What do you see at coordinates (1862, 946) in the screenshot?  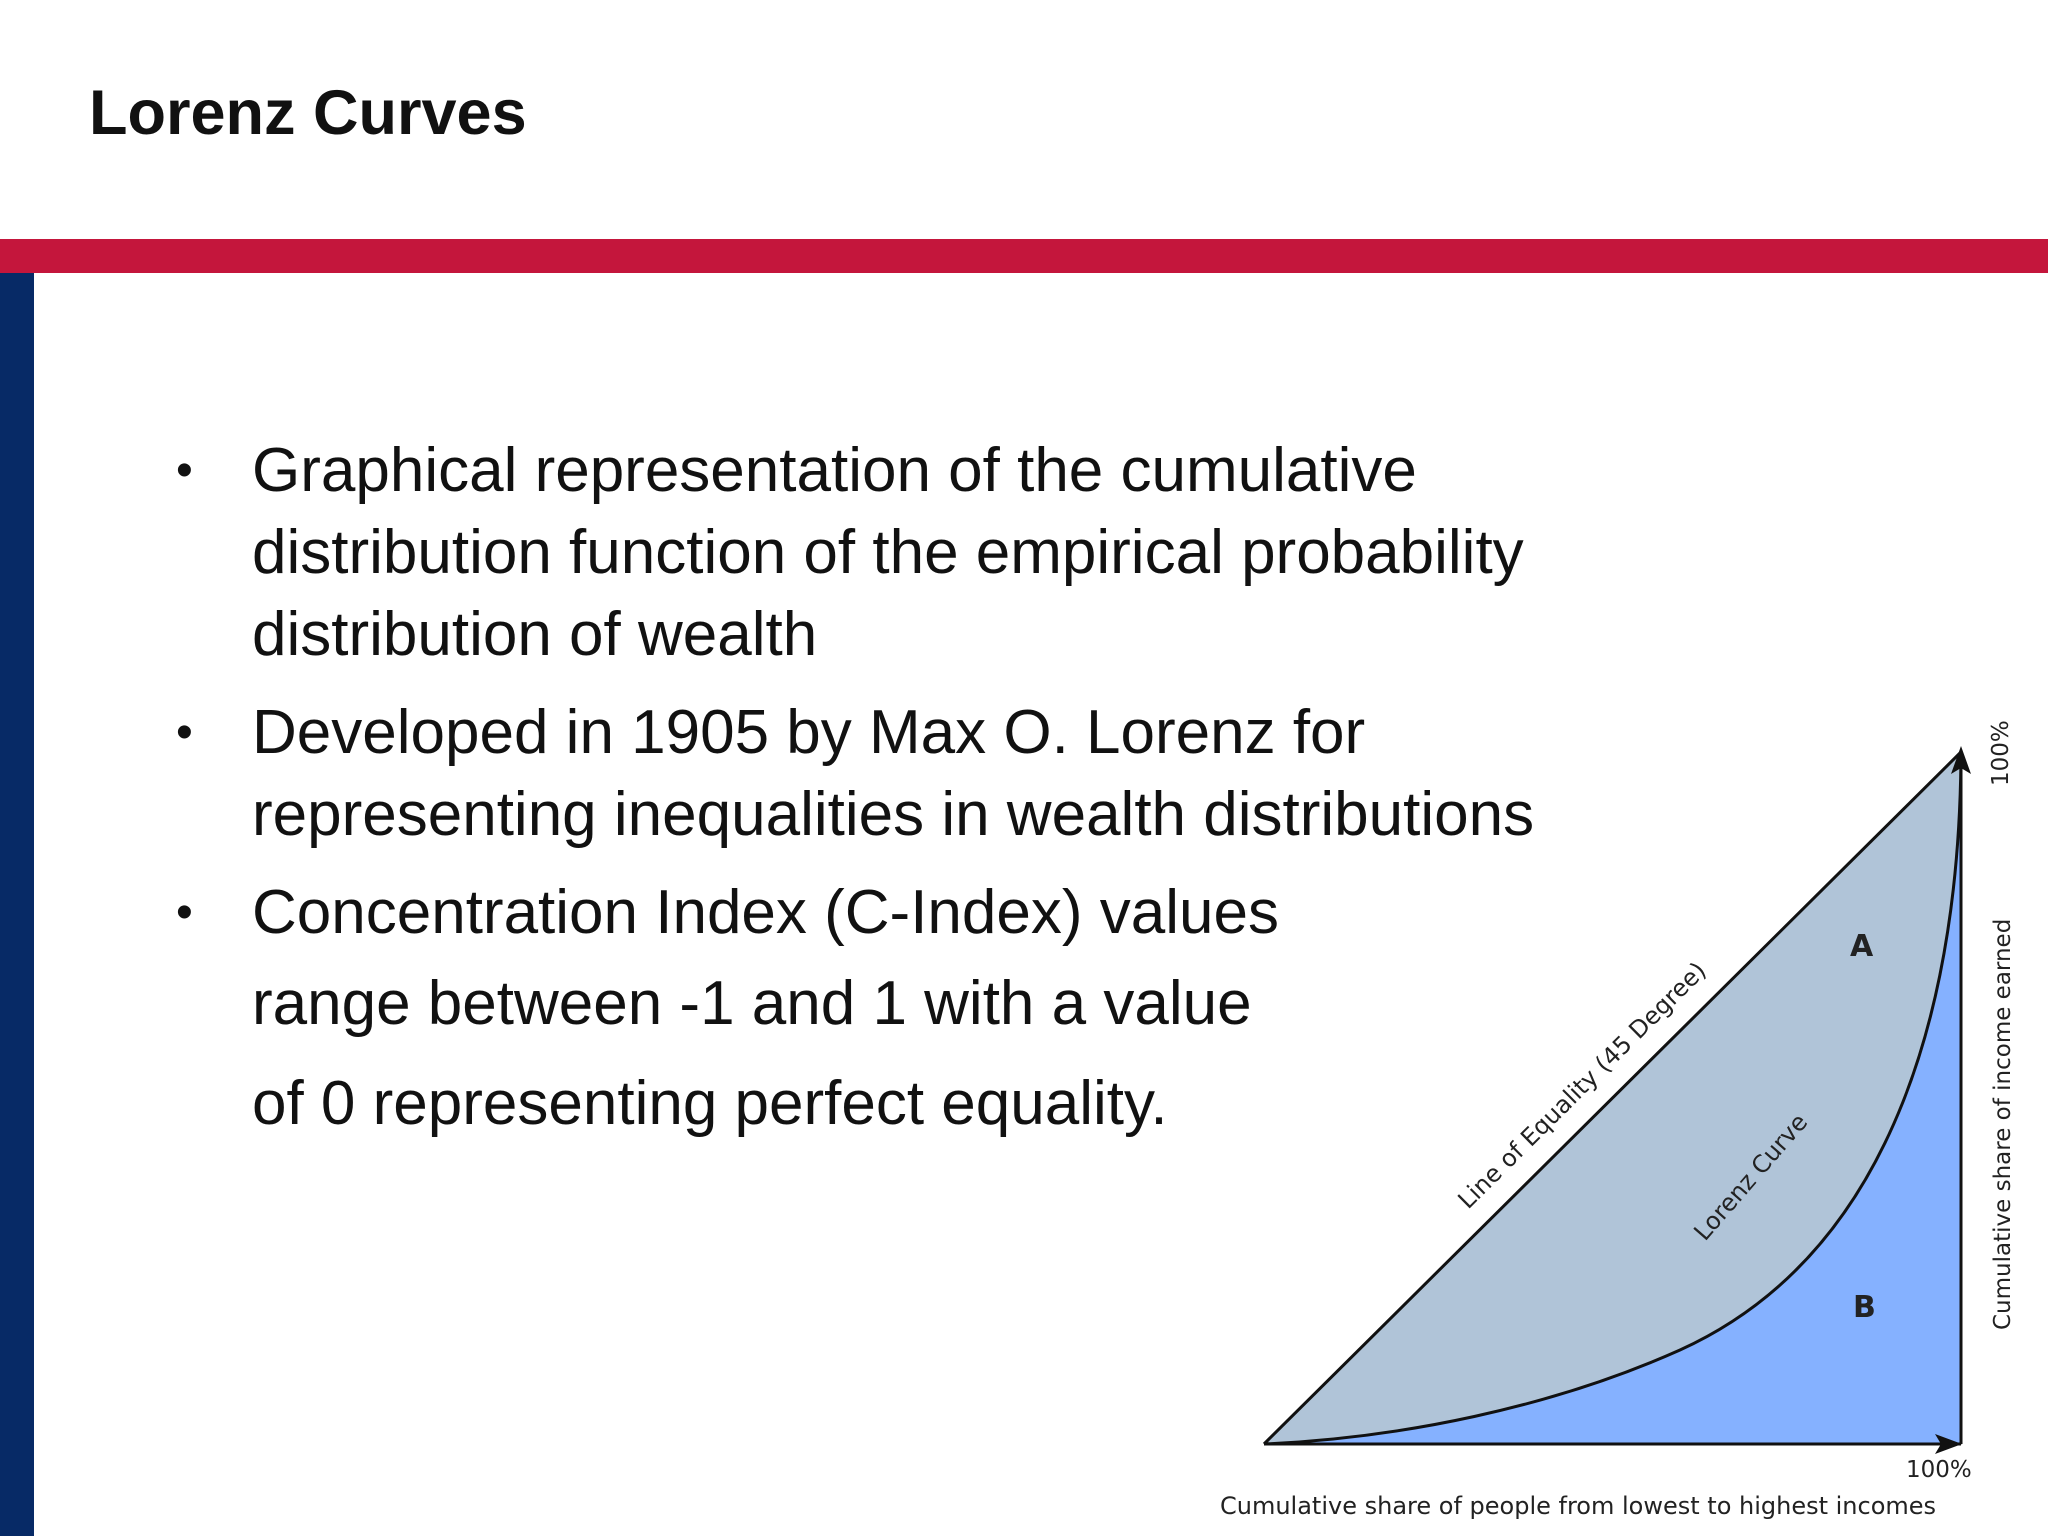 I see `area-a-label: A` at bounding box center [1862, 946].